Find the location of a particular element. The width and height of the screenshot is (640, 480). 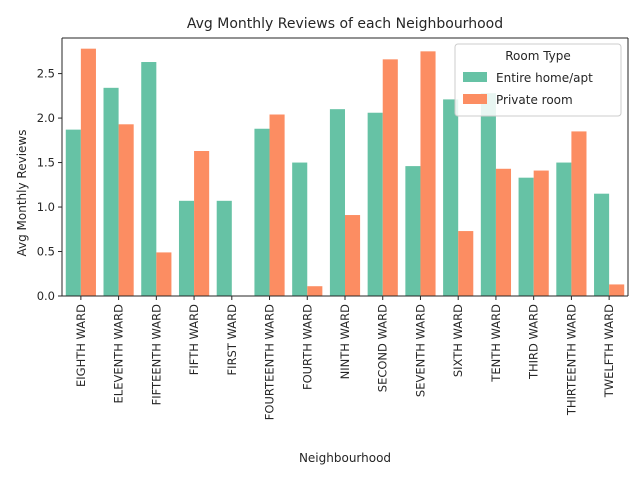

legend-label-0: Entire home/apt is located at coordinates (544, 78).